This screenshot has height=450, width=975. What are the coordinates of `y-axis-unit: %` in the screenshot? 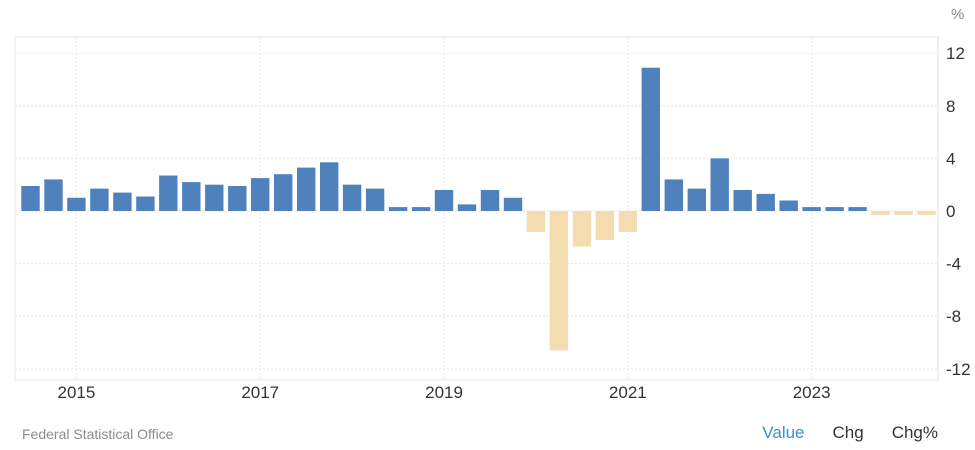 It's located at (958, 14).